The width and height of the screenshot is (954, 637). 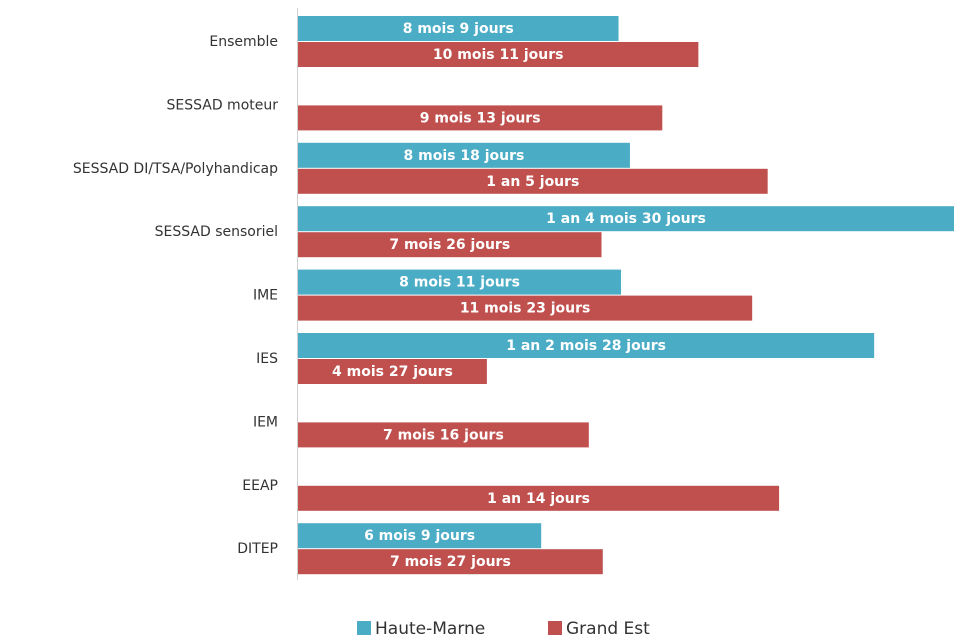 What do you see at coordinates (260, 486) in the screenshot?
I see `category-label: EEAP` at bounding box center [260, 486].